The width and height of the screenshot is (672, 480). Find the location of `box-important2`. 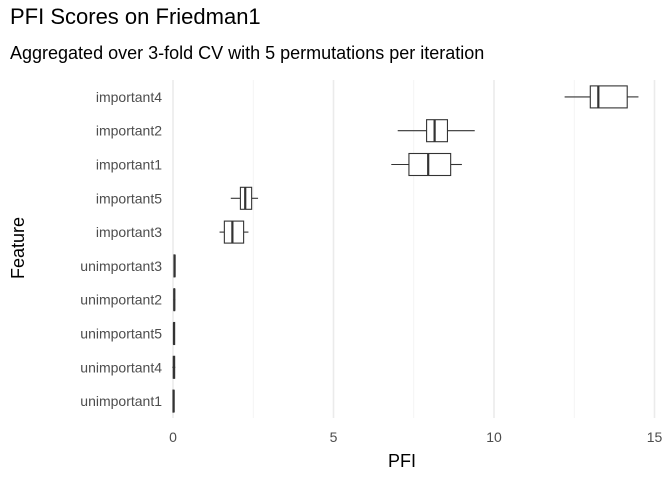

box-important2 is located at coordinates (436, 131).